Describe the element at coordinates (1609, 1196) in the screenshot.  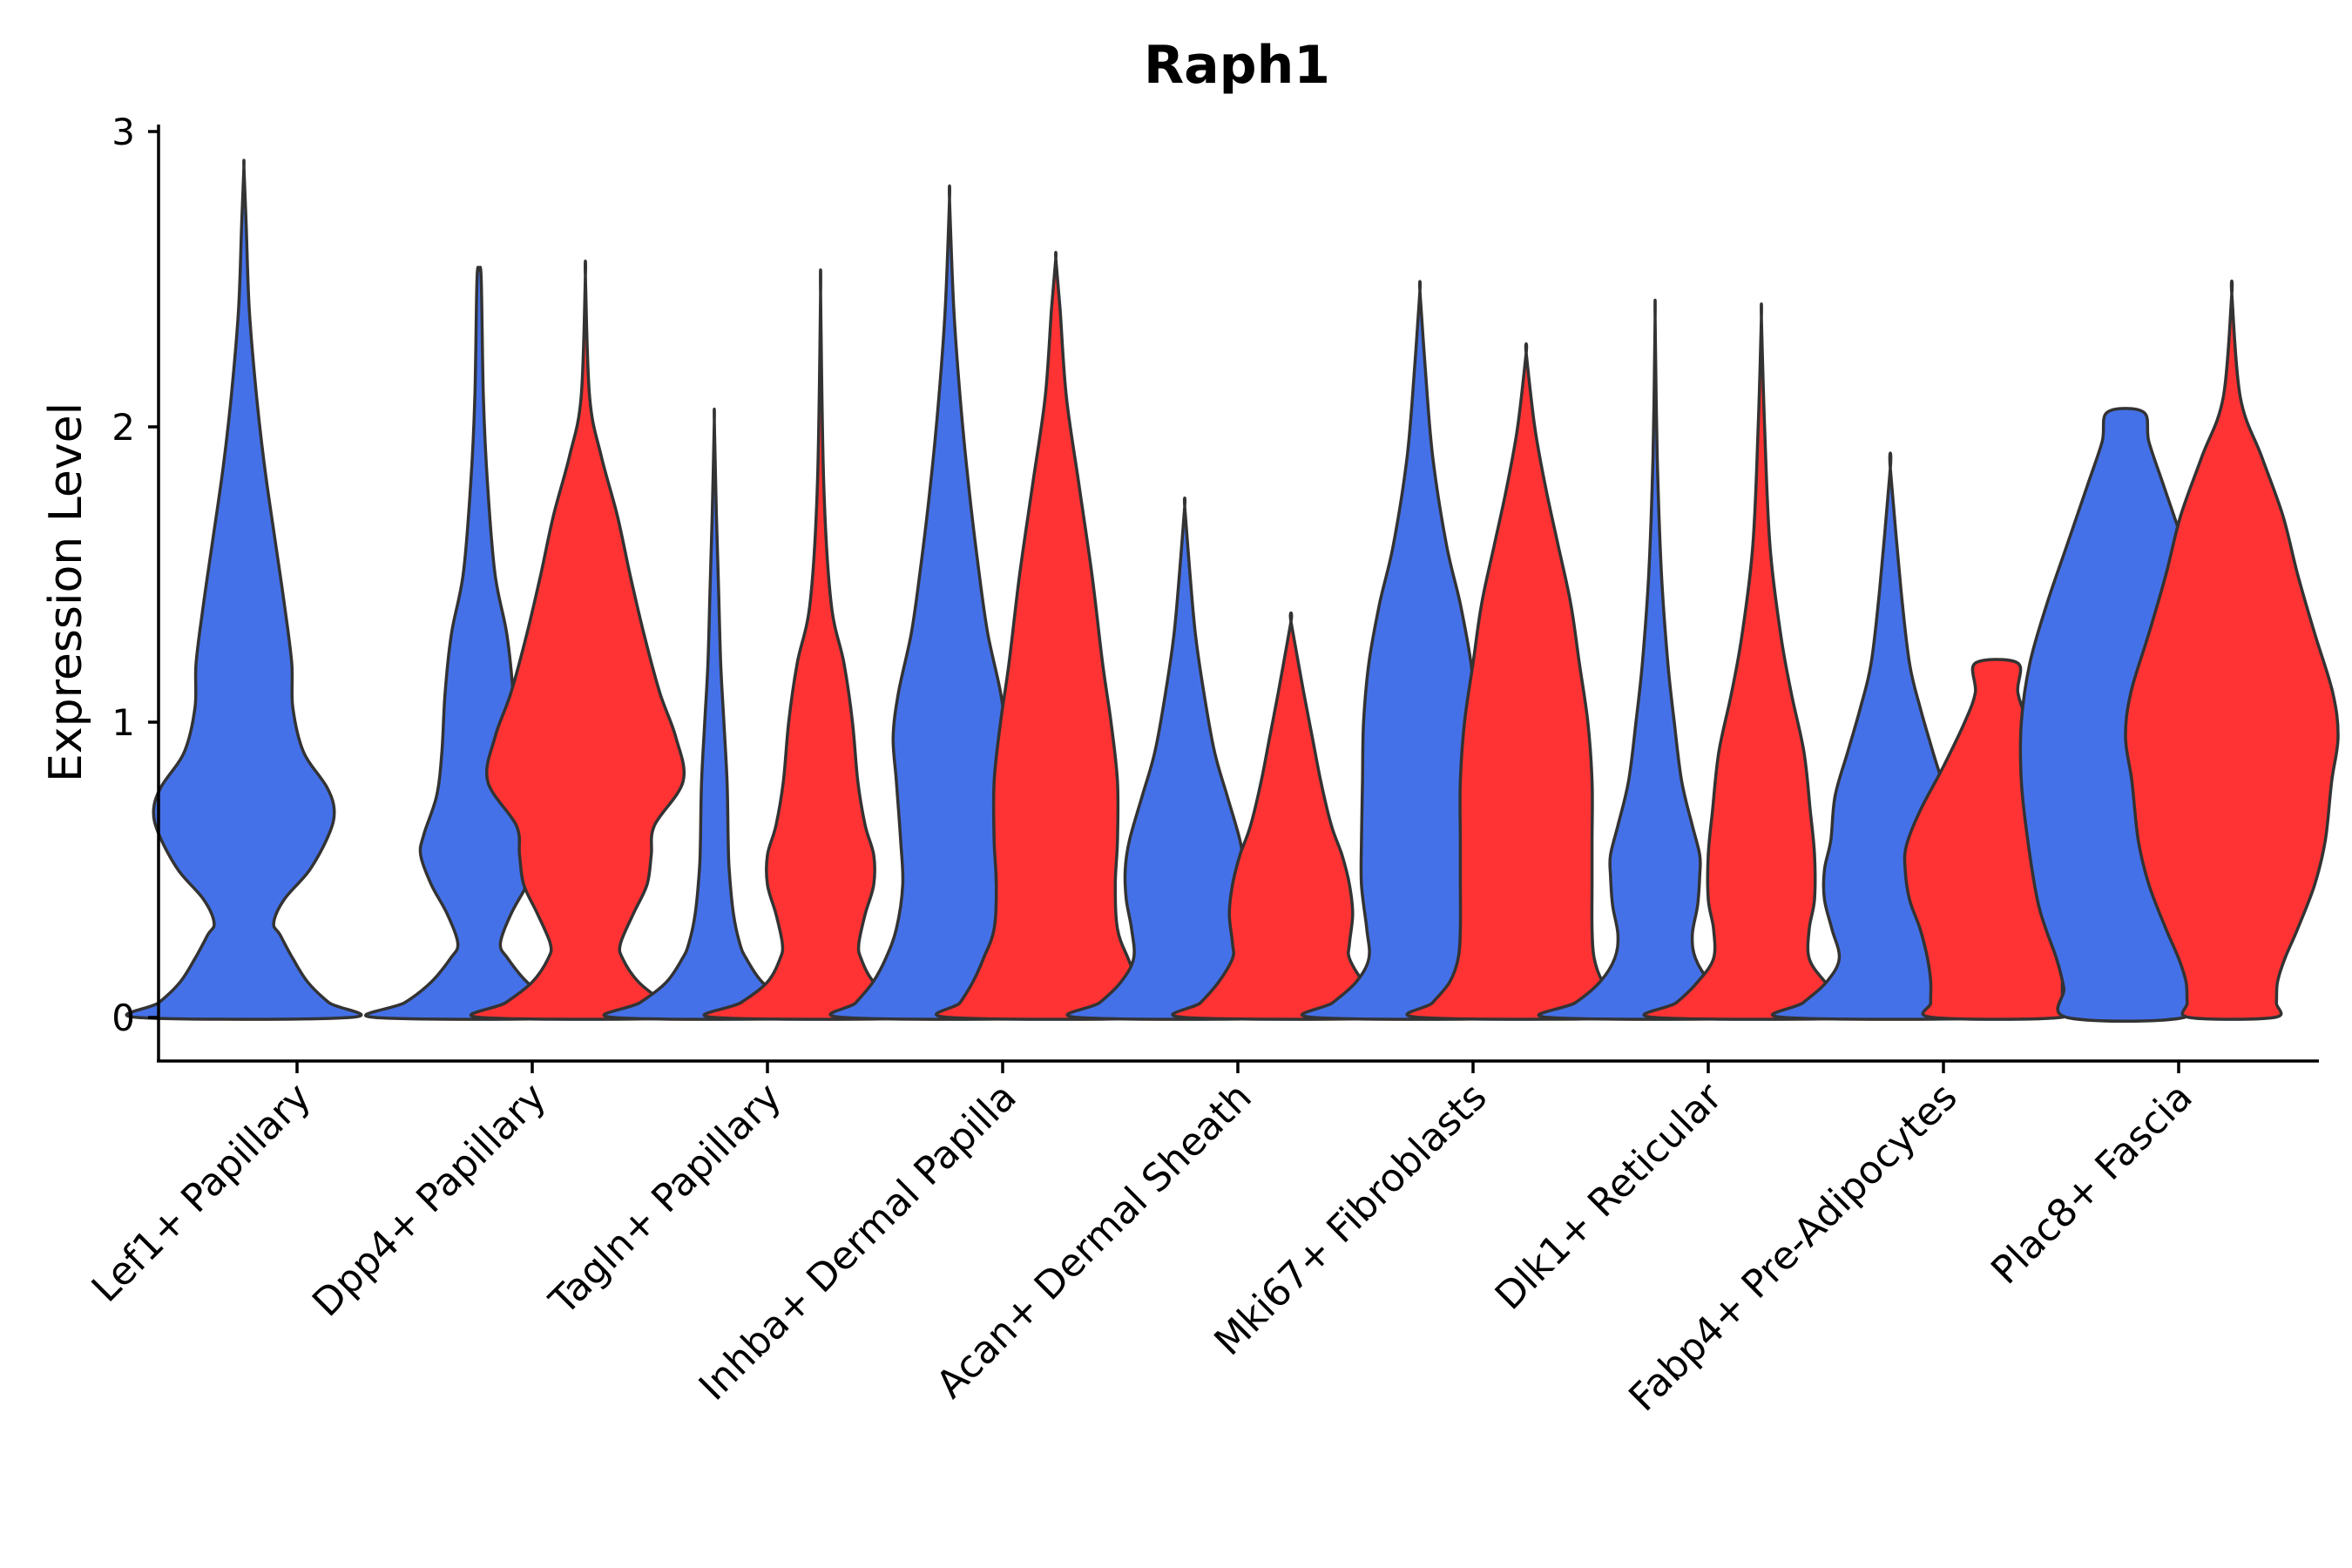
I see `x-tick-label-6: Dlk1+ Reticular` at that location.